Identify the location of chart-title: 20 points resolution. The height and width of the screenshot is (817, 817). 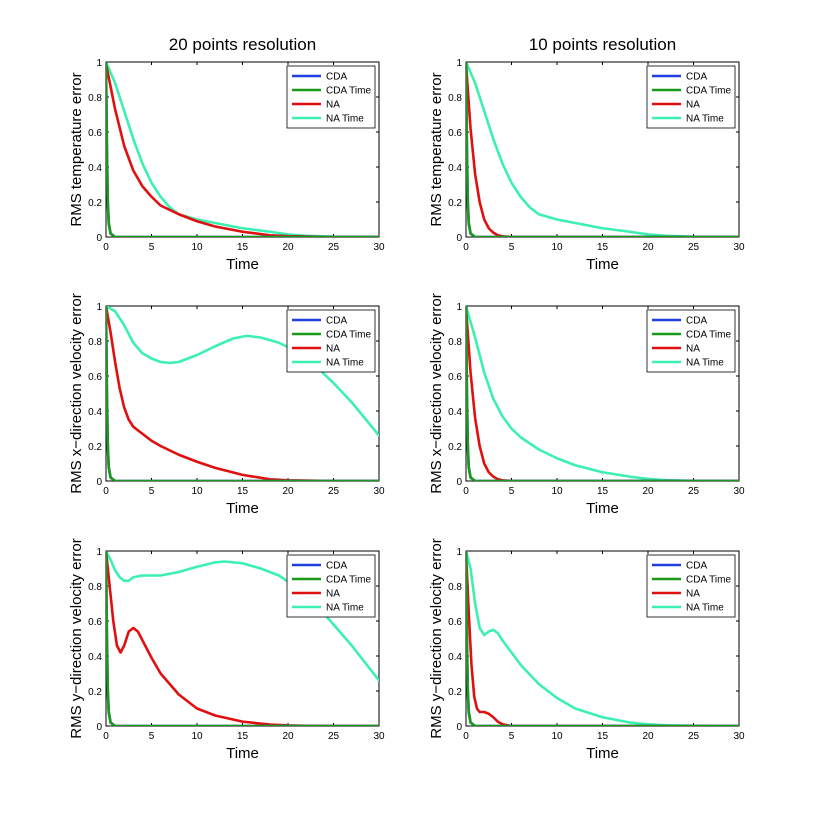
(242, 44).